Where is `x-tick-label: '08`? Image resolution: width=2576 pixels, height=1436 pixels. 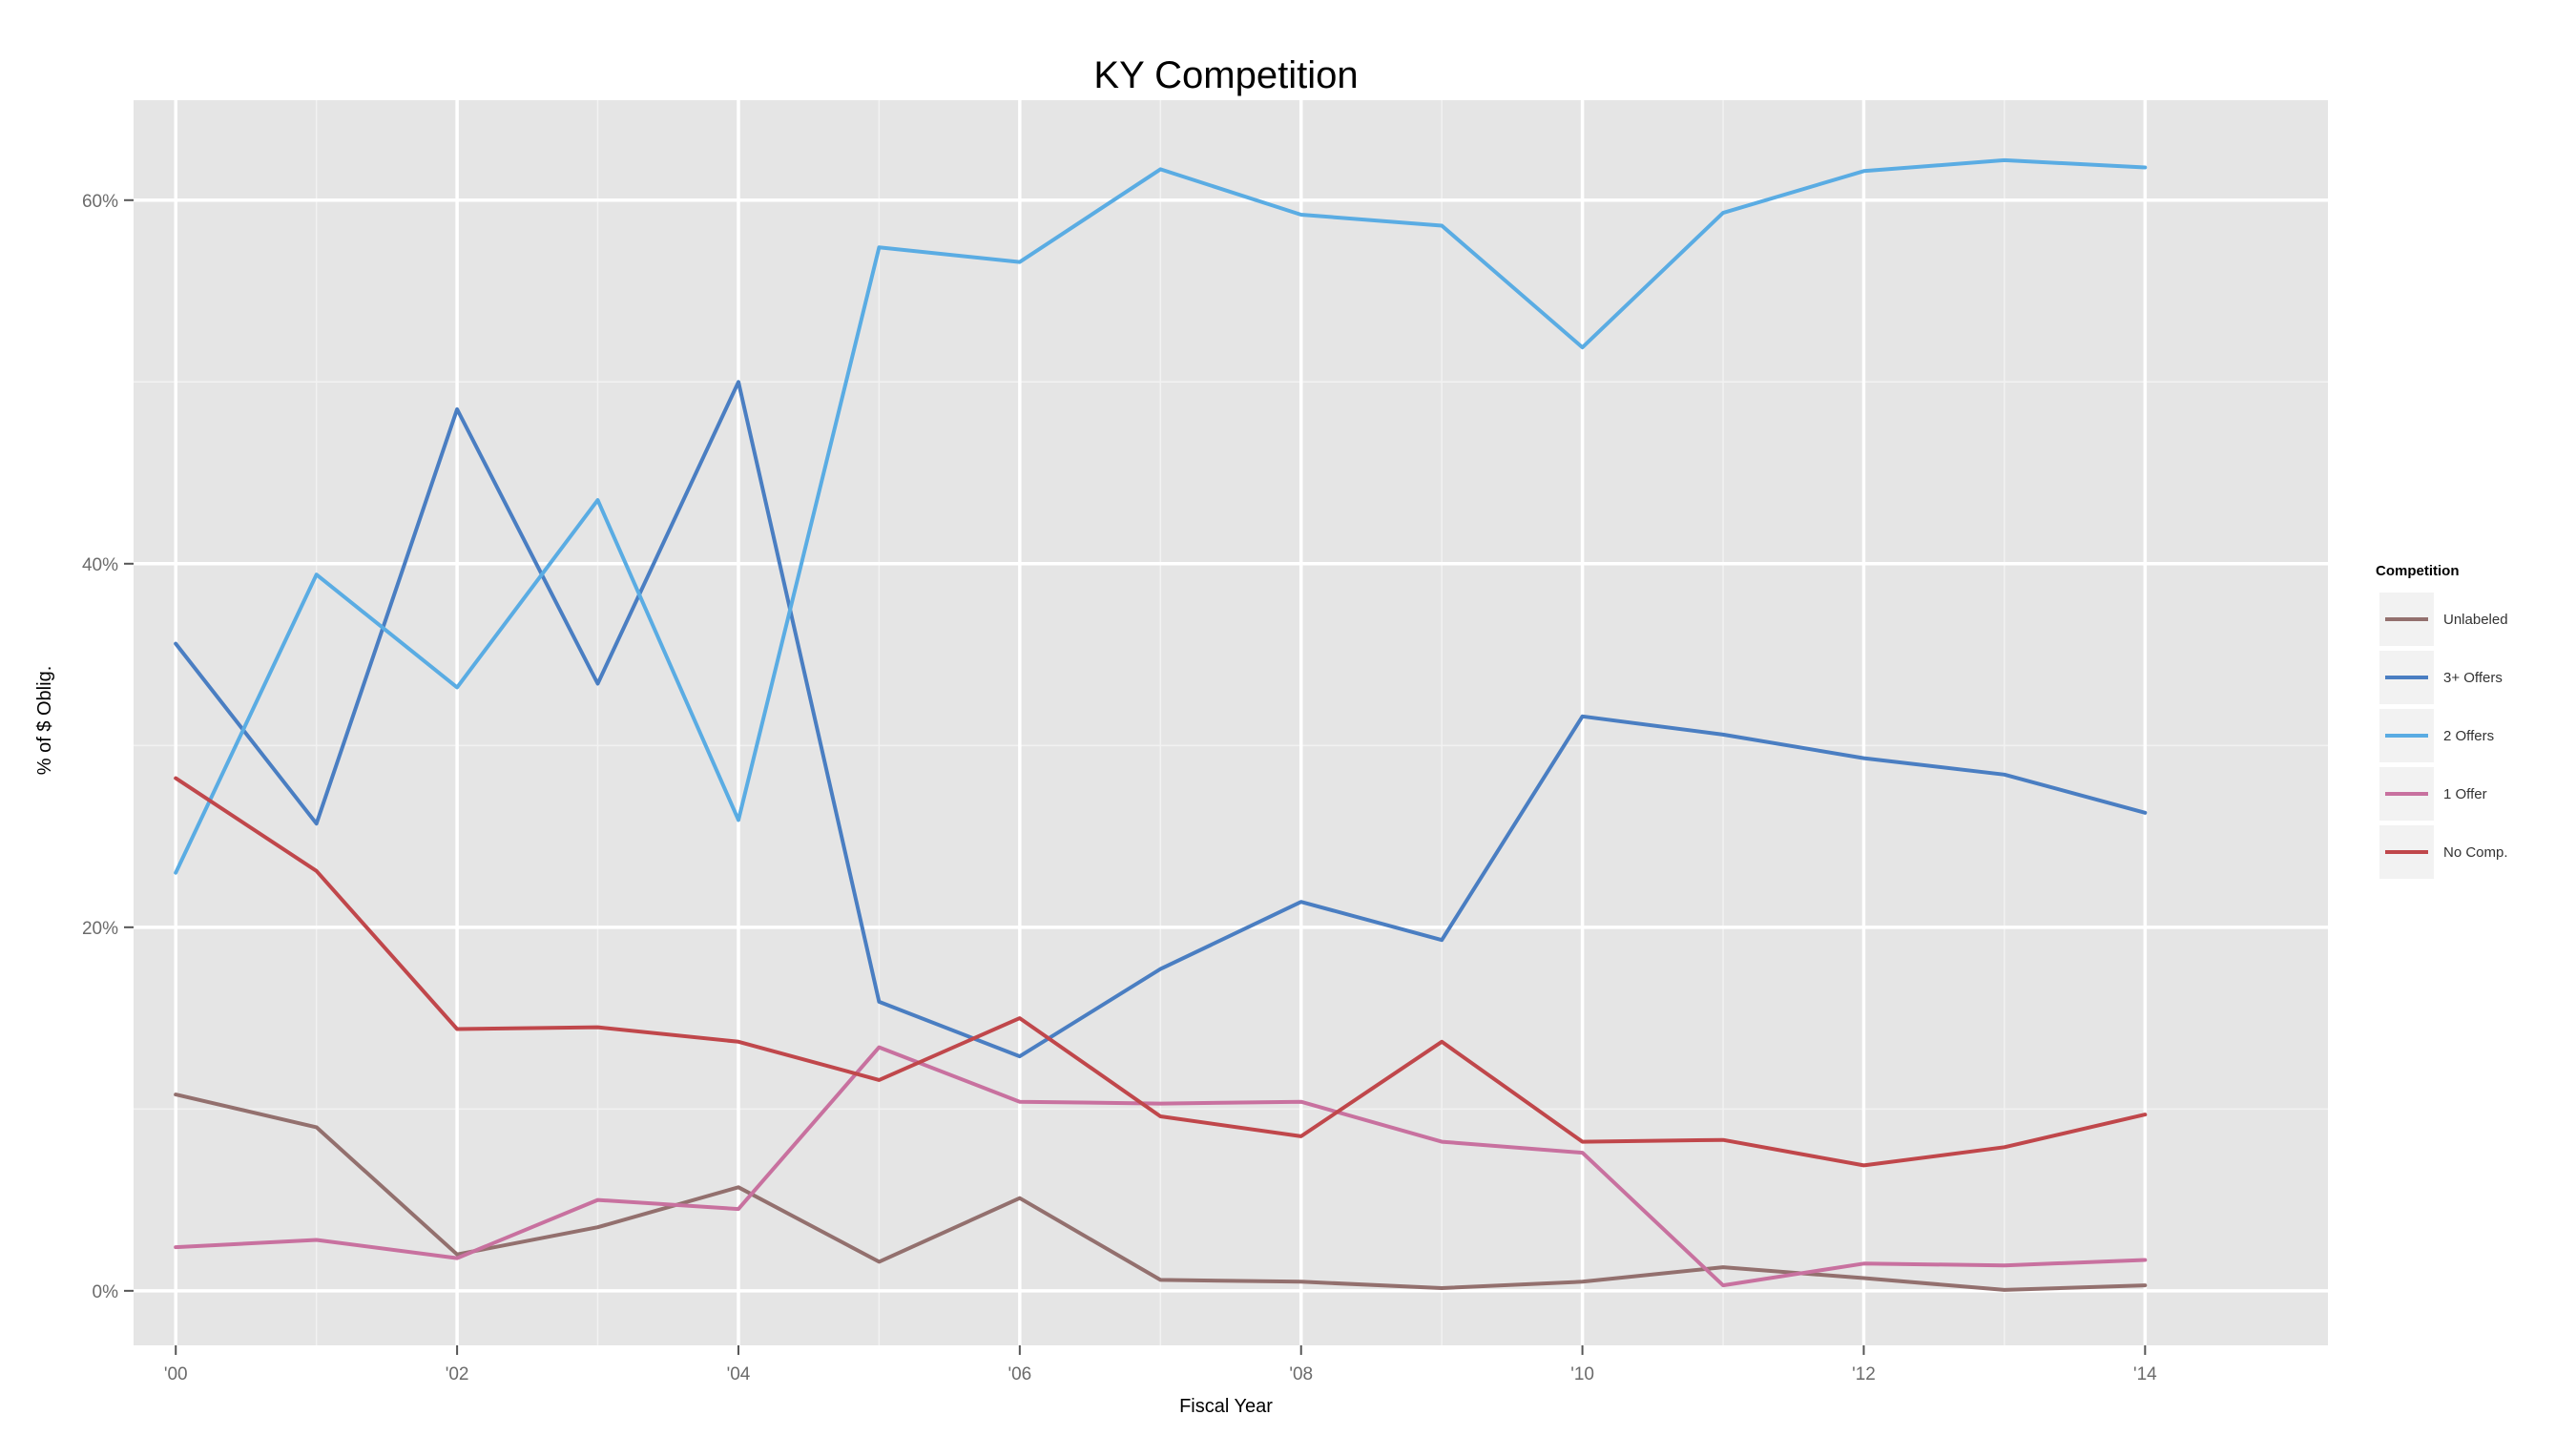
x-tick-label: '08 is located at coordinates (1301, 1374).